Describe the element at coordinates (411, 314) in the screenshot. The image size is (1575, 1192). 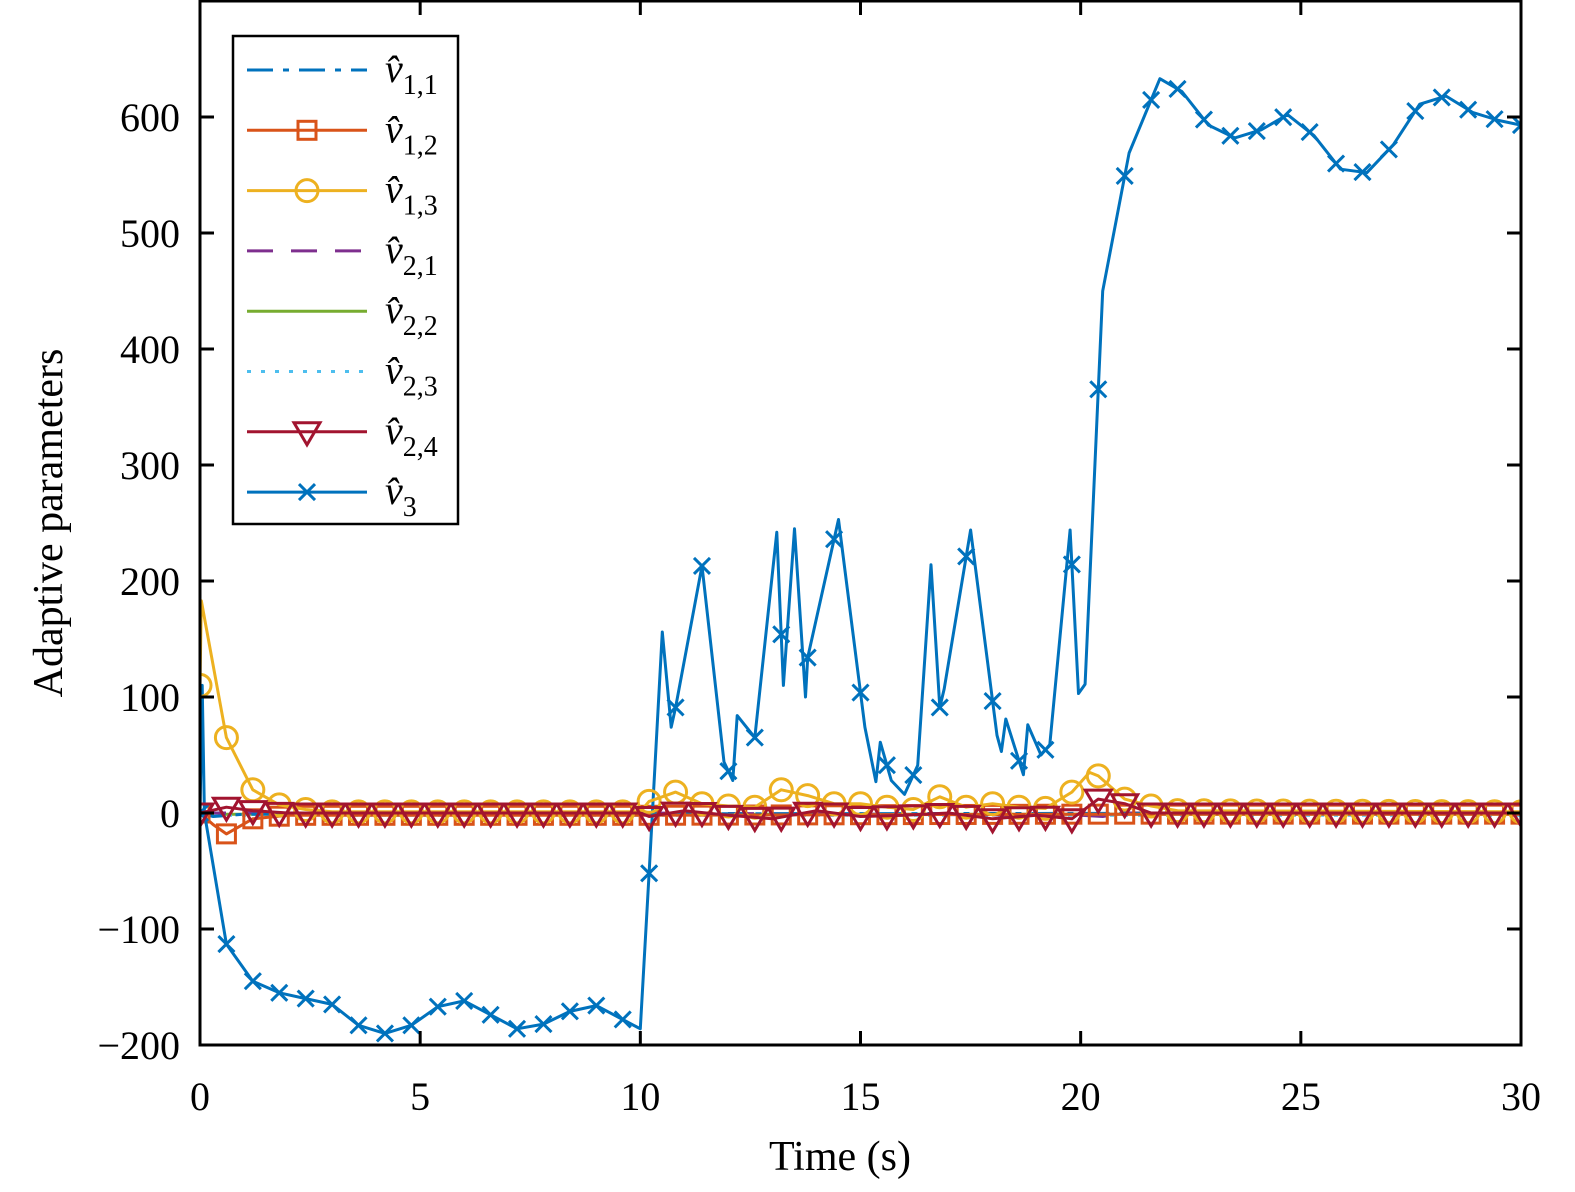
I see `legend-label: v̂2,2` at that location.